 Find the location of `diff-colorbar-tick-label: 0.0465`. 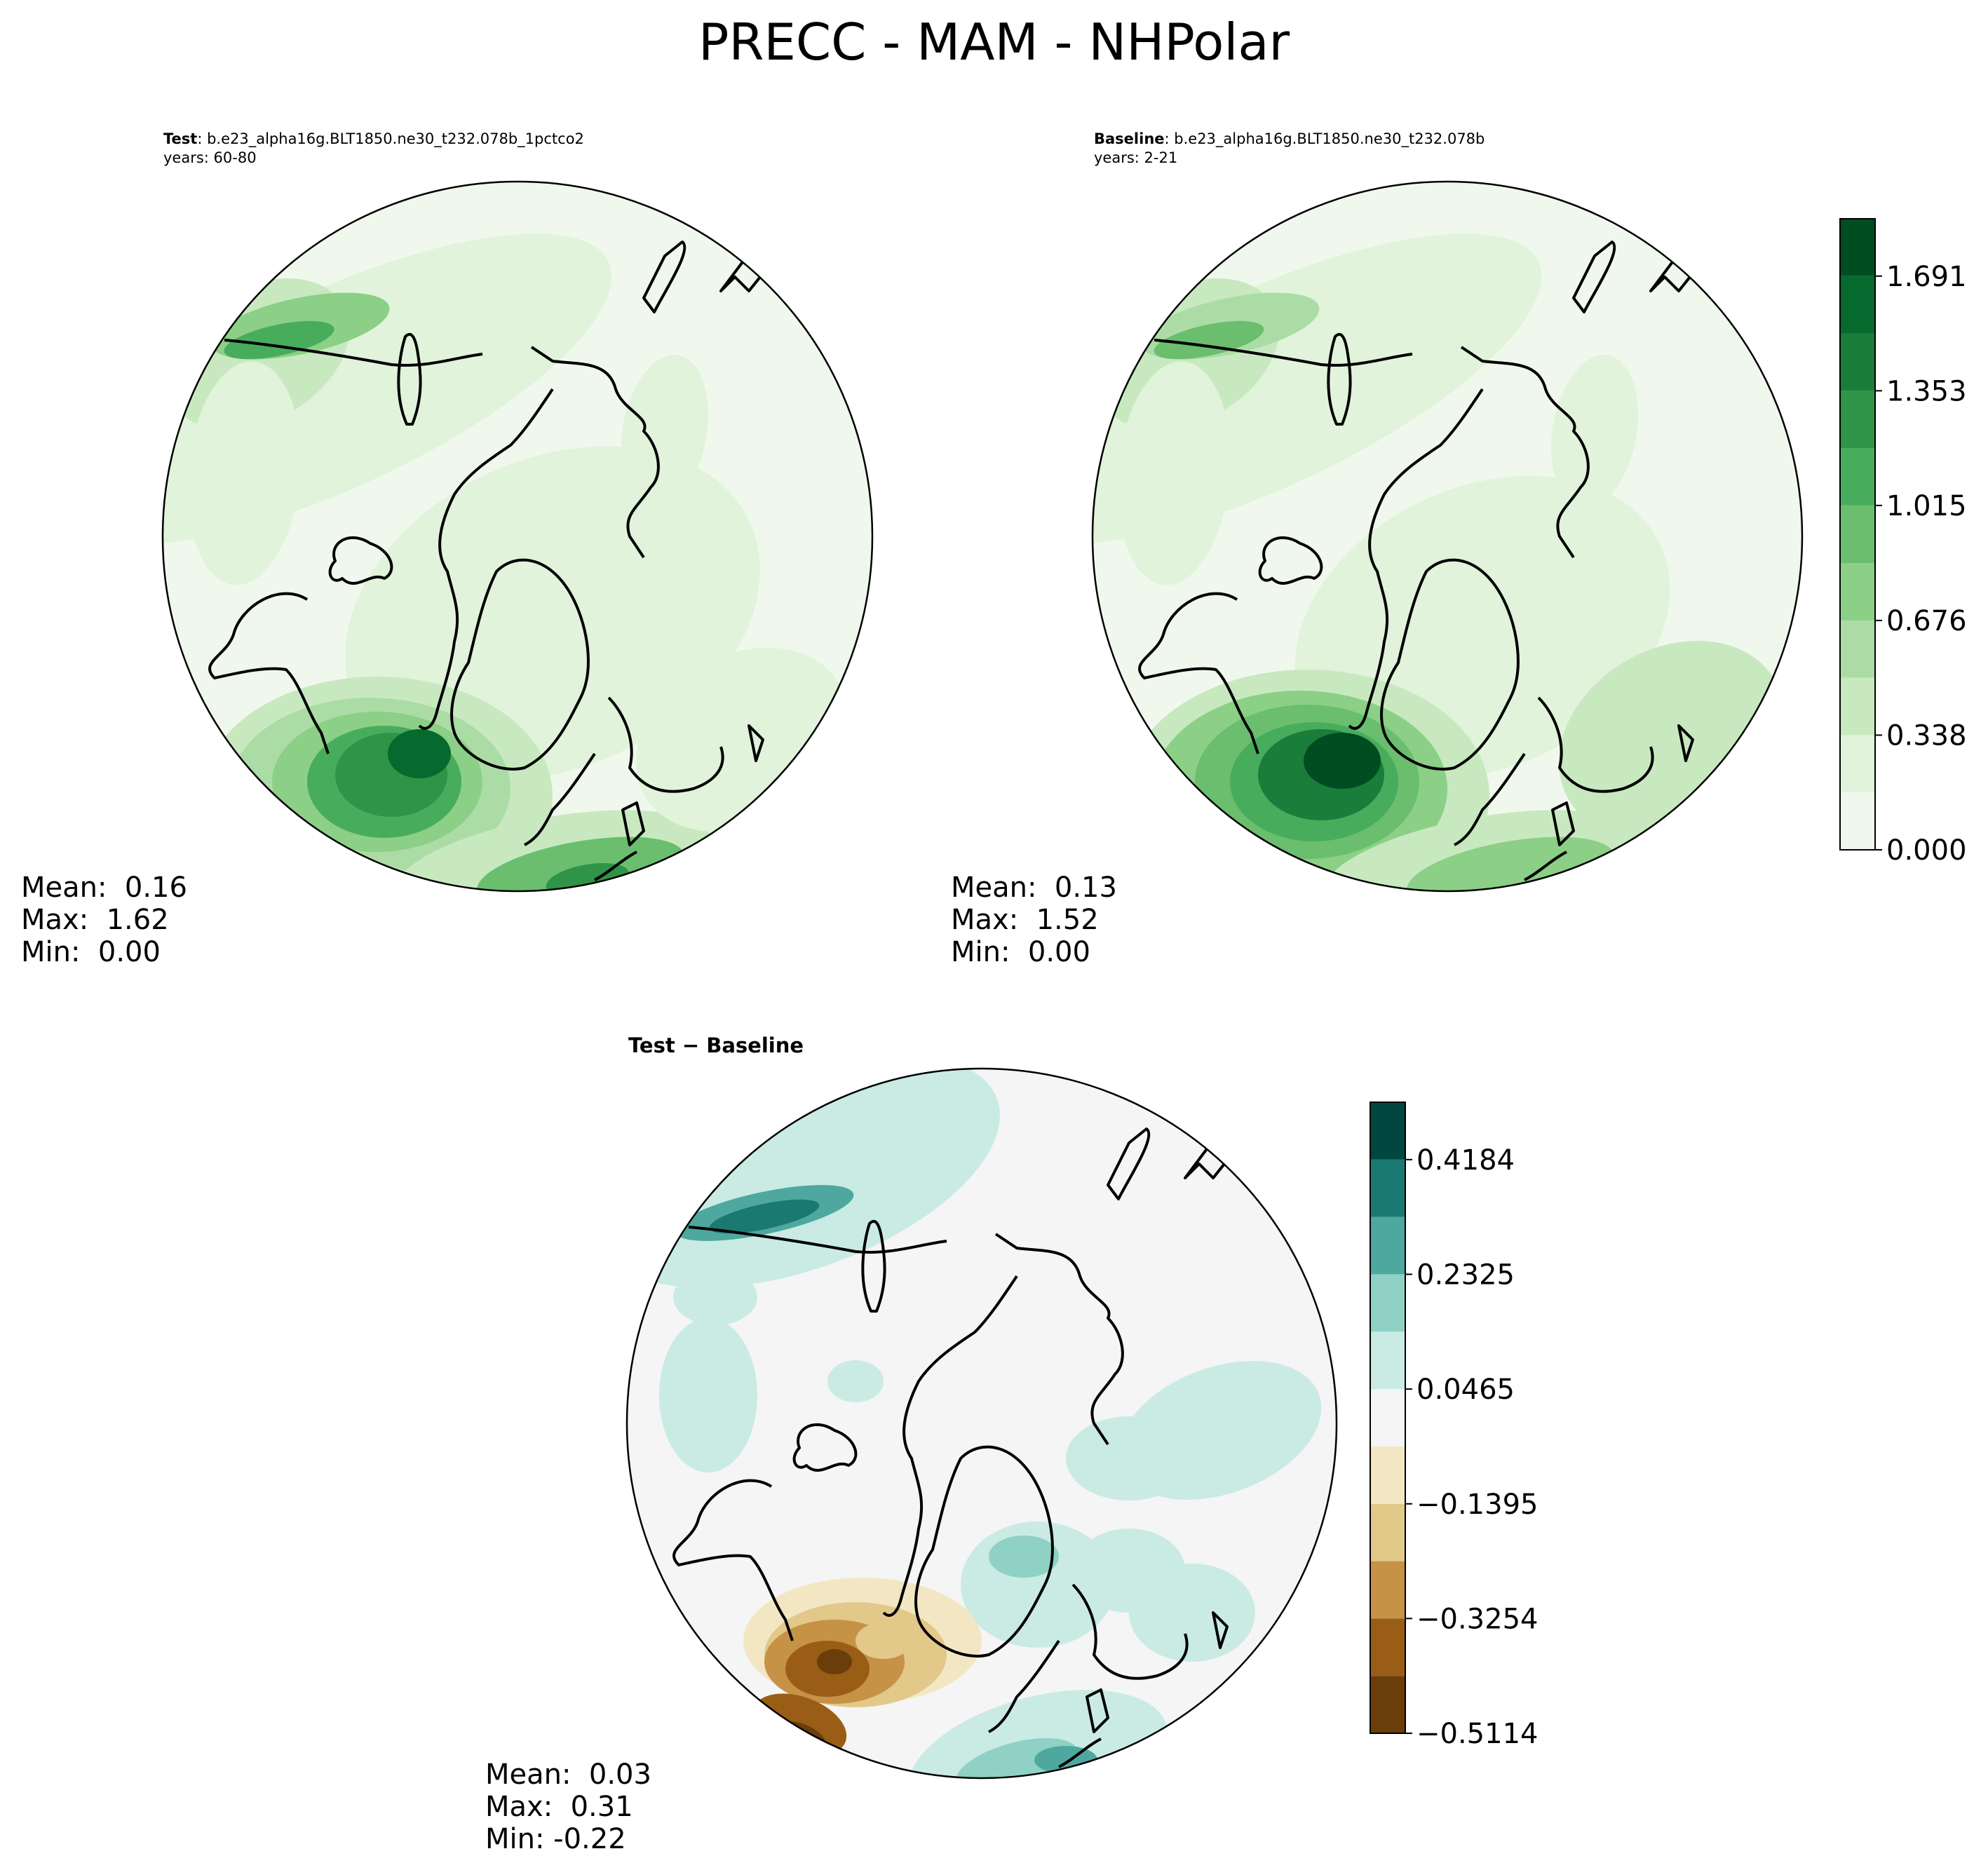

diff-colorbar-tick-label: 0.0465 is located at coordinates (1466, 1390).